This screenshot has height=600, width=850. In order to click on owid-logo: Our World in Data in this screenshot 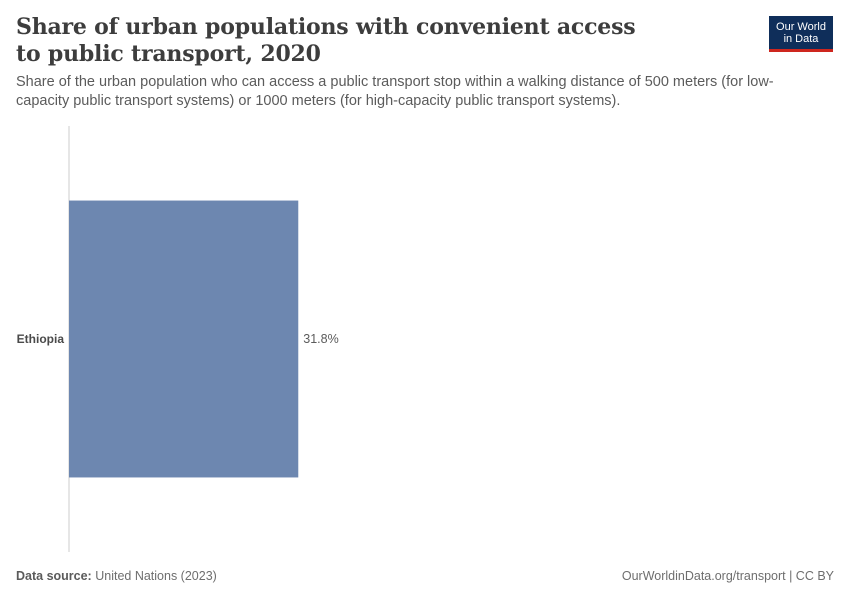, I will do `click(801, 34)`.